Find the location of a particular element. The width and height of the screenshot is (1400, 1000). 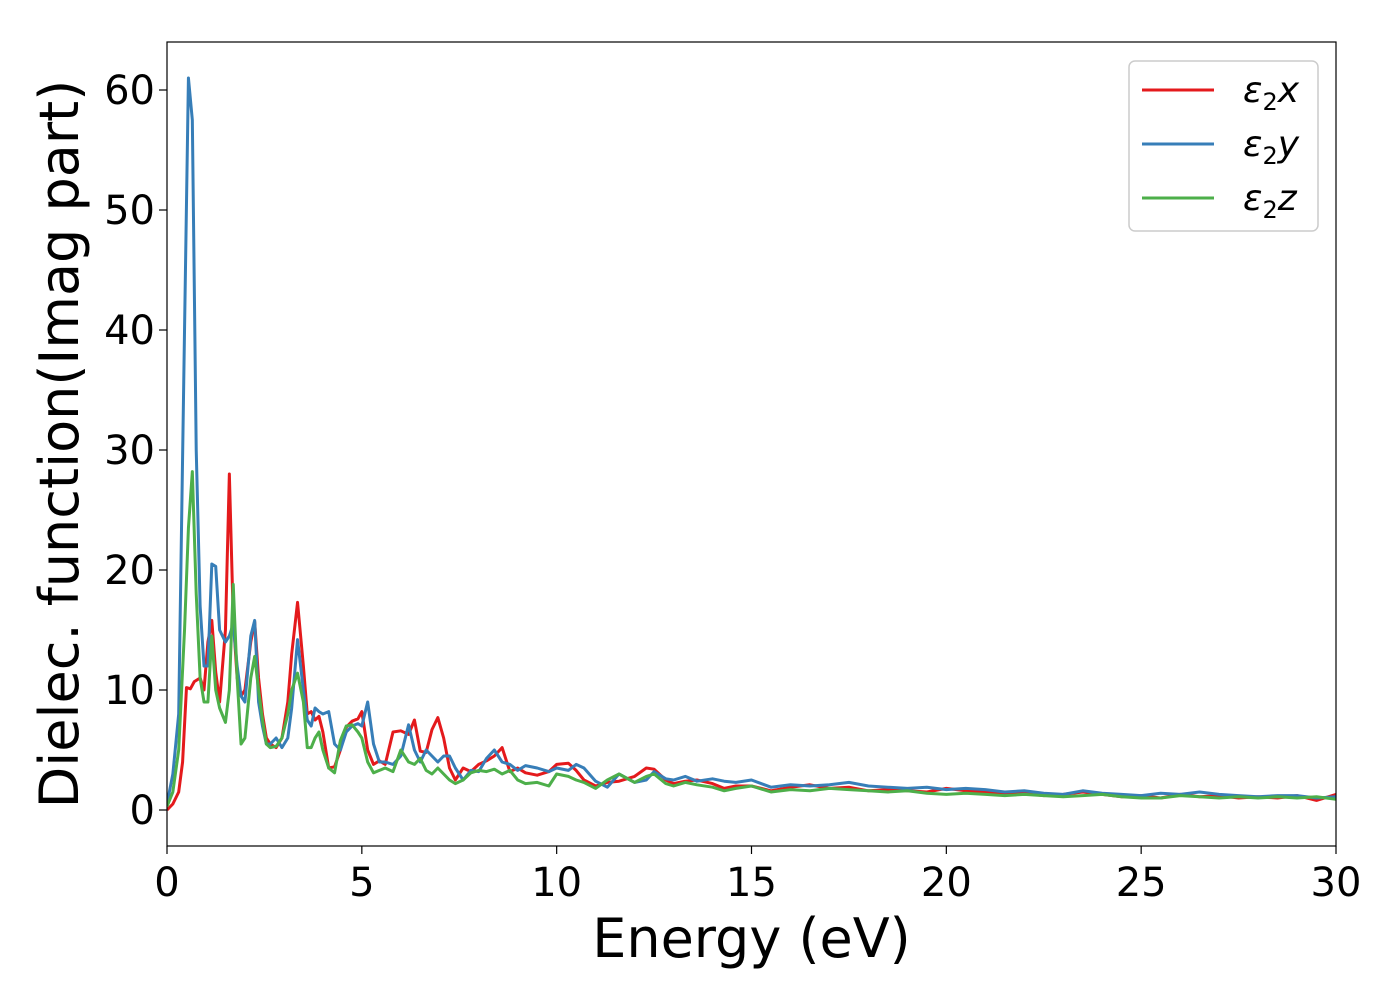

x-axis-title: Energy (eV) is located at coordinates (751, 938).